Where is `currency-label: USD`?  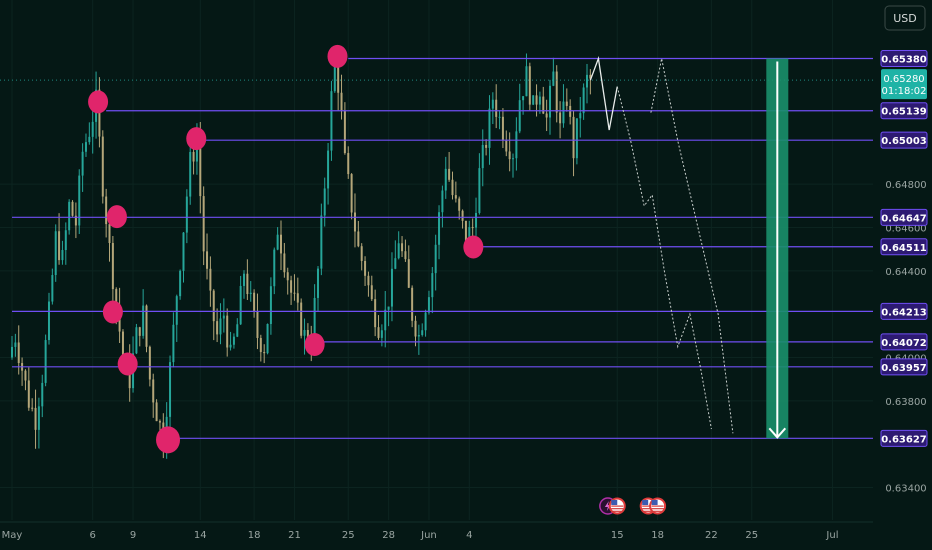
currency-label: USD is located at coordinates (905, 18).